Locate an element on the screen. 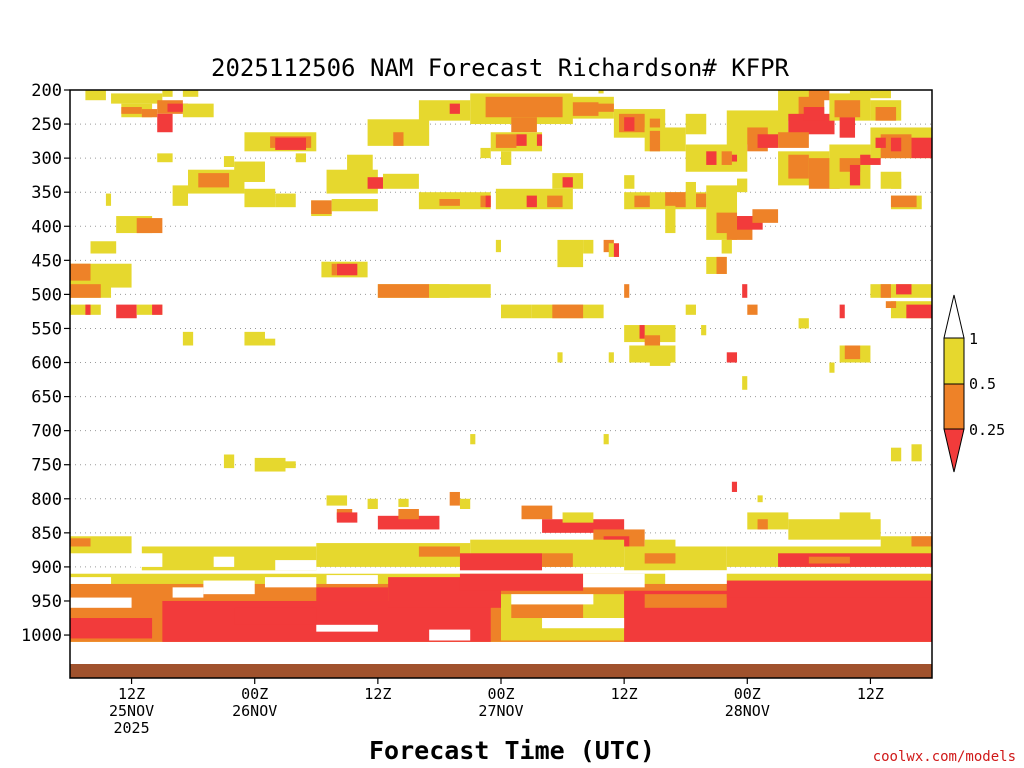 This screenshot has width=1024, height=768. ytick-label-950: 950 is located at coordinates (46, 602).